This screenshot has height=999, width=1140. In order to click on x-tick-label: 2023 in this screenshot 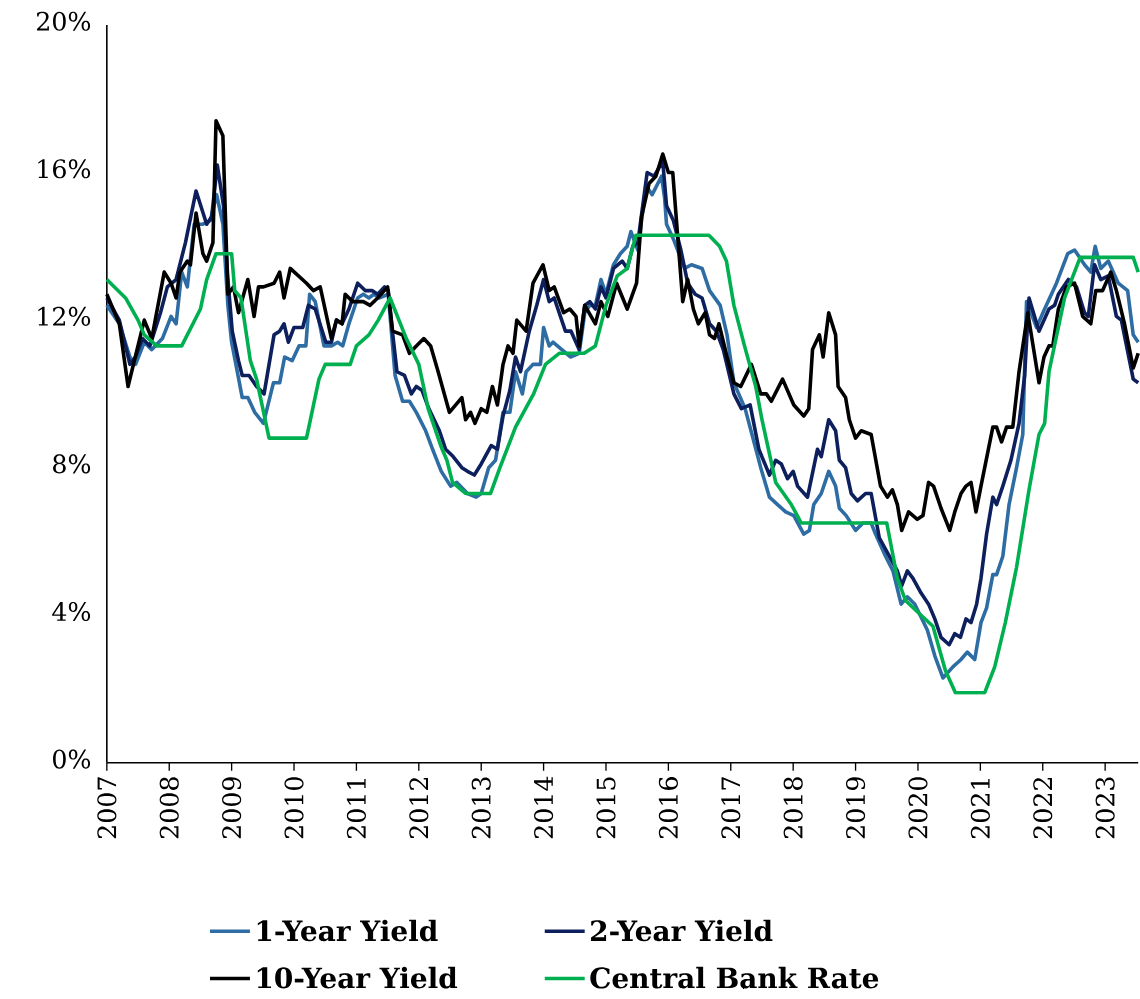, I will do `click(1105, 807)`.